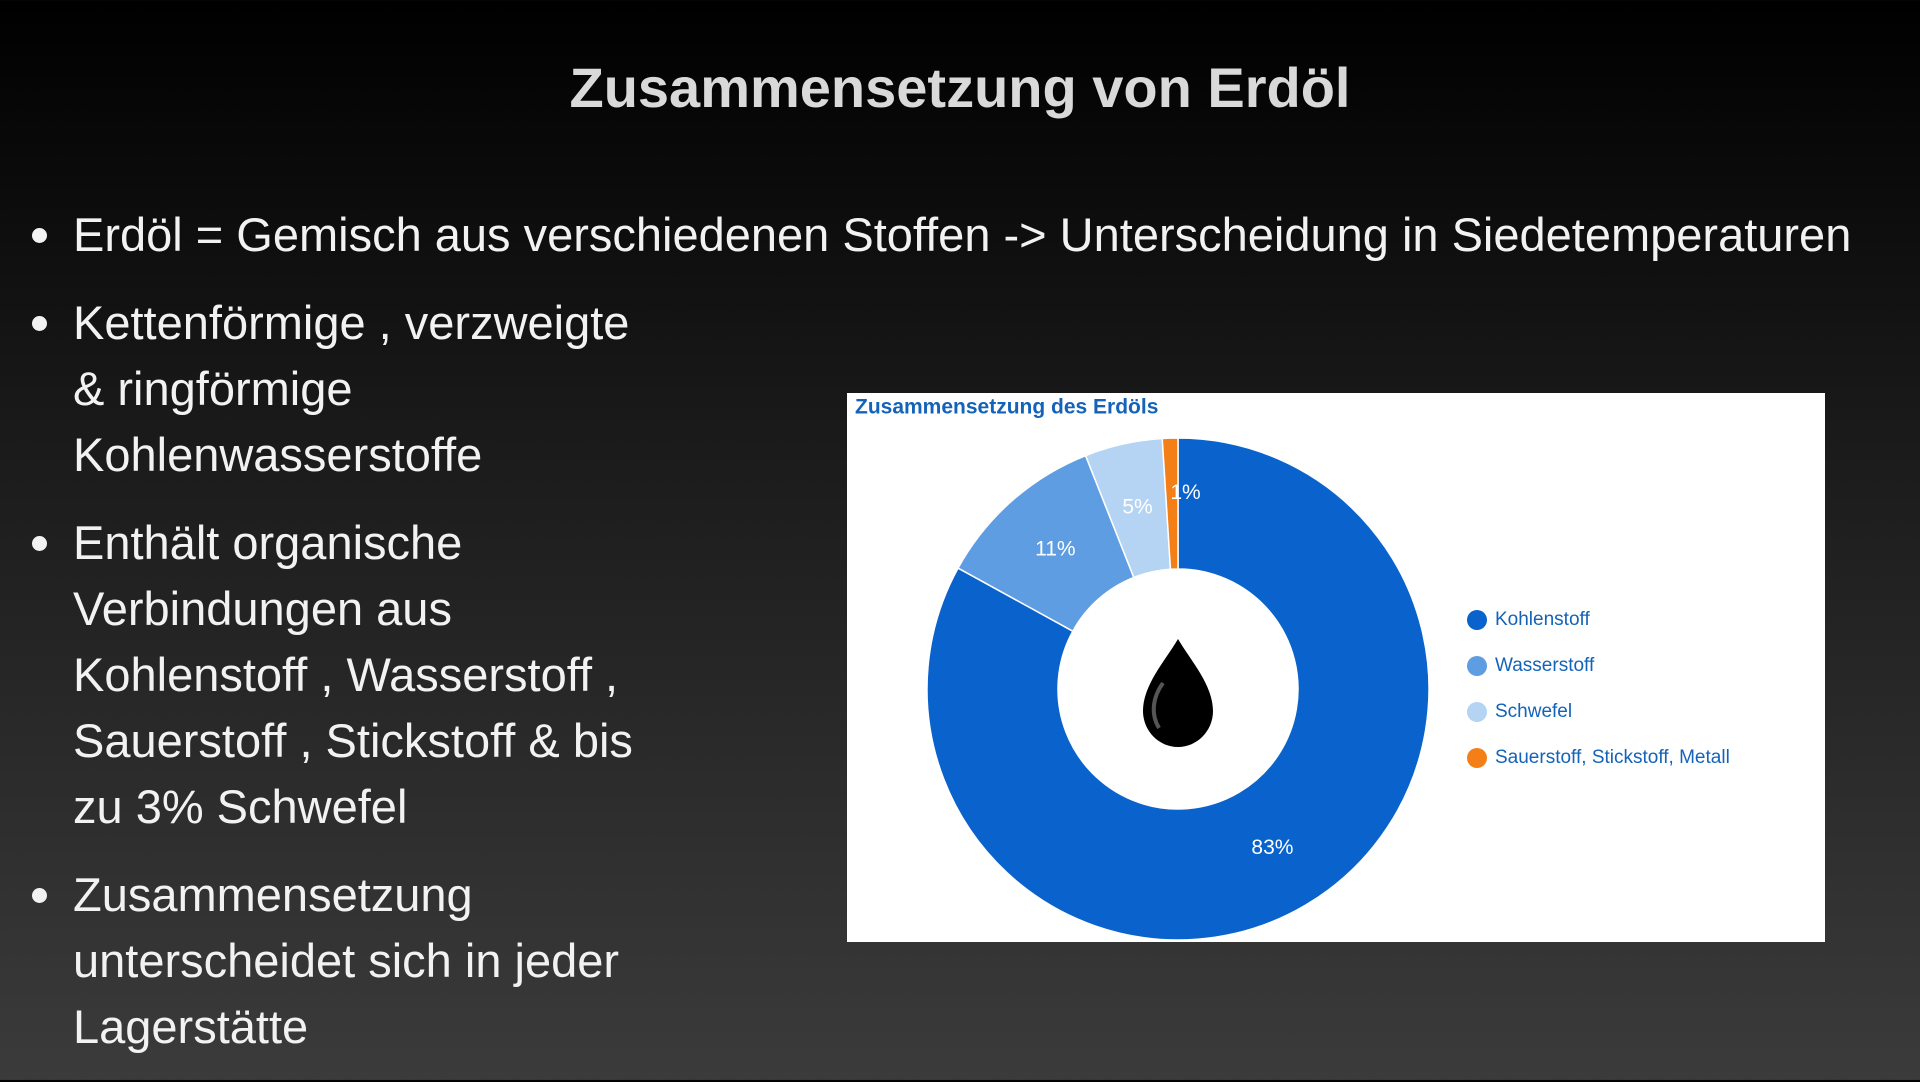 This screenshot has height=1082, width=1920. I want to click on legend-label: Kohlenstoff, so click(1542, 619).